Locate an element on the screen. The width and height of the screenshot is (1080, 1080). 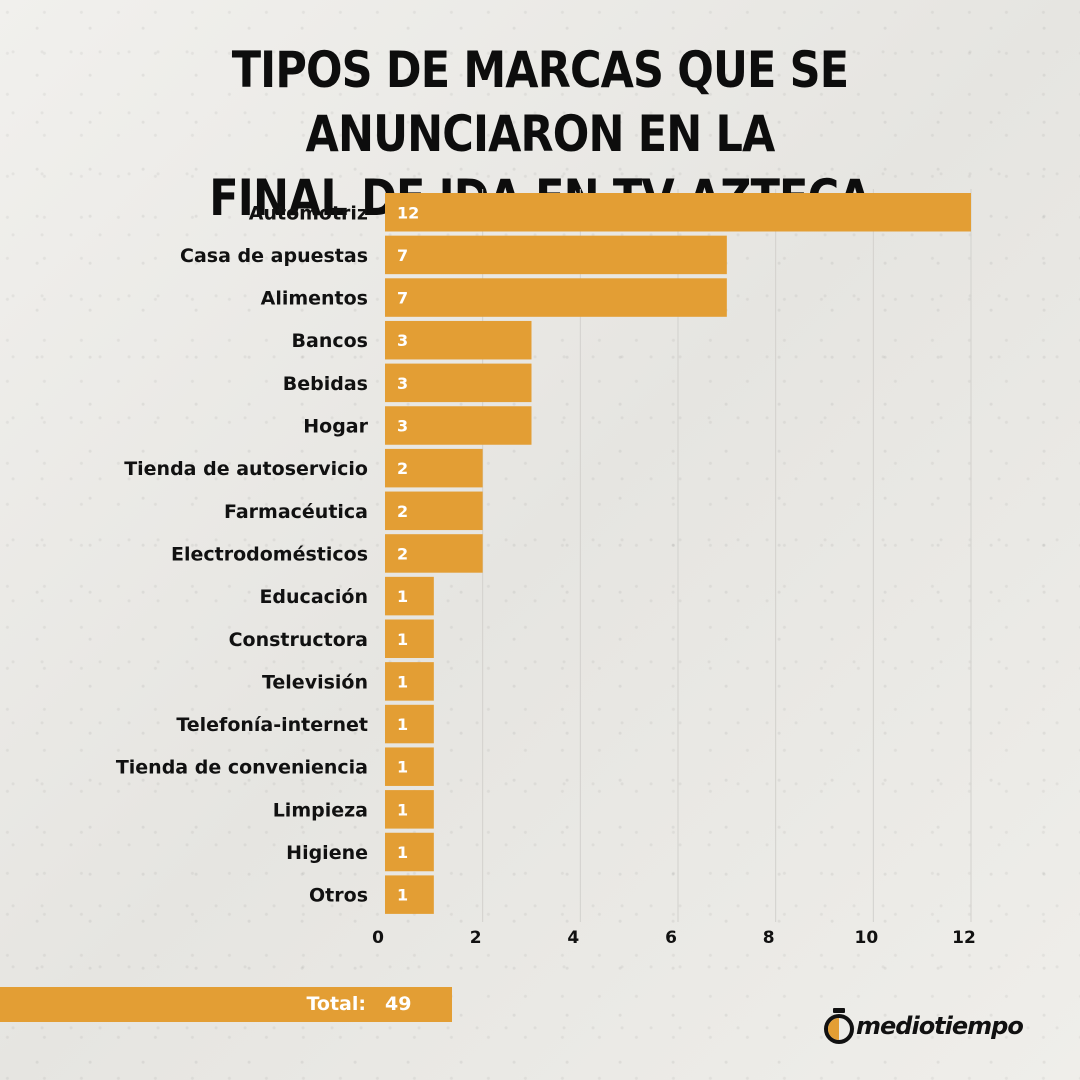
logo-text: mediotiempo is located at coordinates (940, 1026).